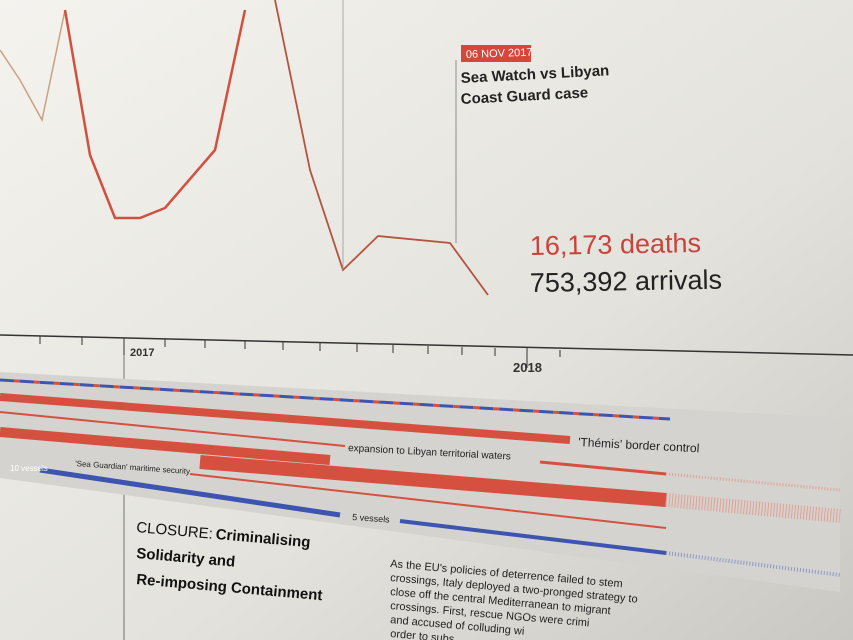 This screenshot has height=640, width=853. Describe the element at coordinates (626, 281) in the screenshot. I see `arrivals-total: 753,392 arrivals` at that location.